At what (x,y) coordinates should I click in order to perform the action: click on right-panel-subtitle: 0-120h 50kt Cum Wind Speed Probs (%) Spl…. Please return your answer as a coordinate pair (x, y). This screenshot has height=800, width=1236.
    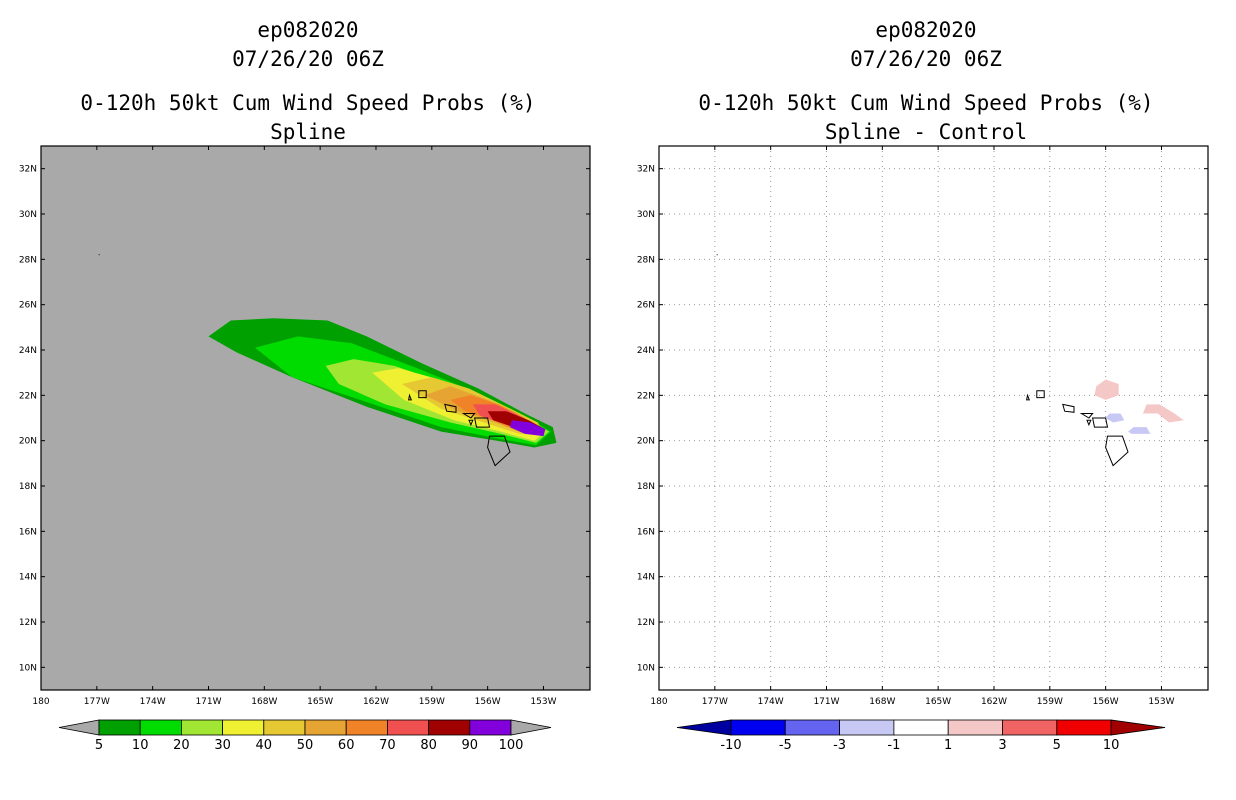
    Looking at the image, I should click on (926, 118).